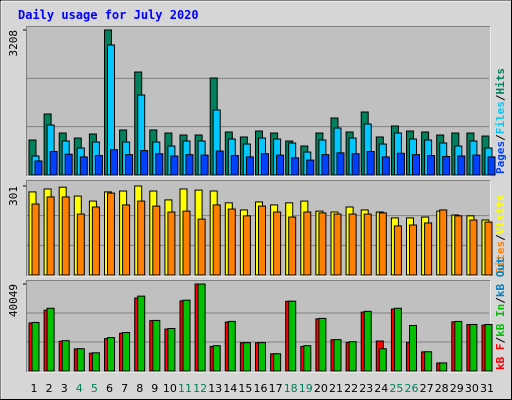  What do you see at coordinates (34, 388) in the screenshot?
I see `x-tick-label: 1` at bounding box center [34, 388].